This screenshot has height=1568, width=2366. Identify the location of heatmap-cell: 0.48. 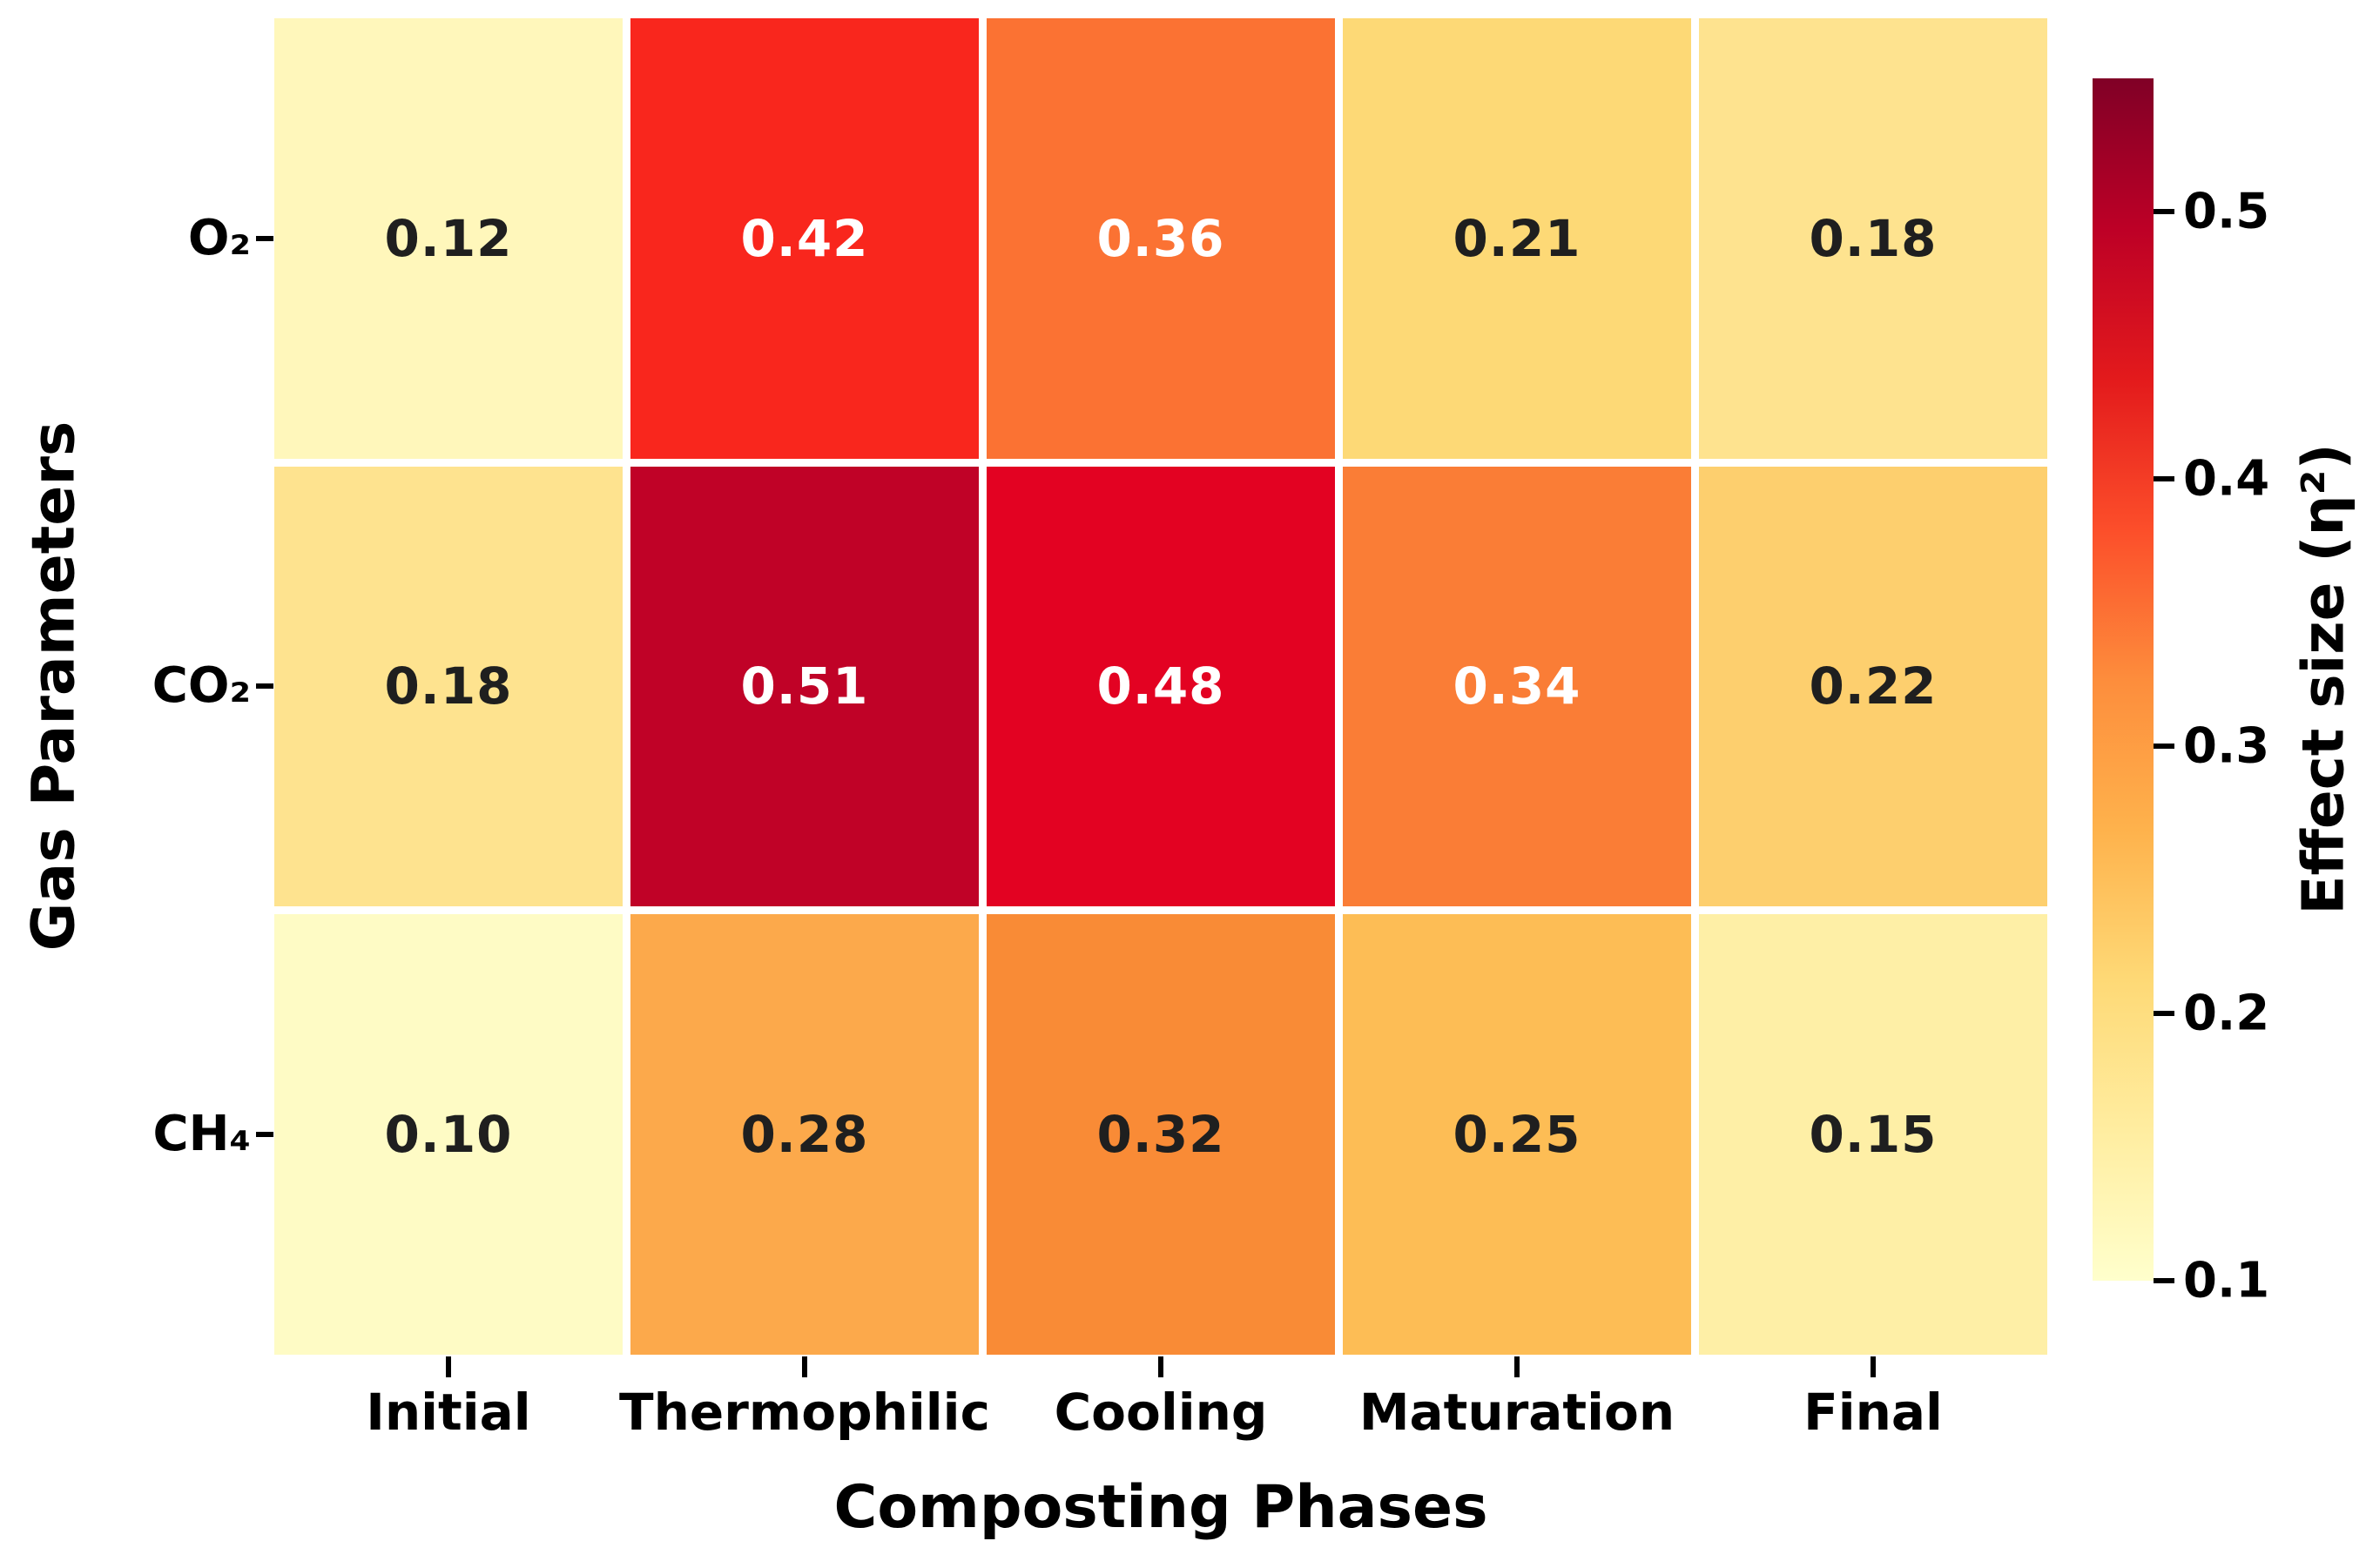
(1161, 686).